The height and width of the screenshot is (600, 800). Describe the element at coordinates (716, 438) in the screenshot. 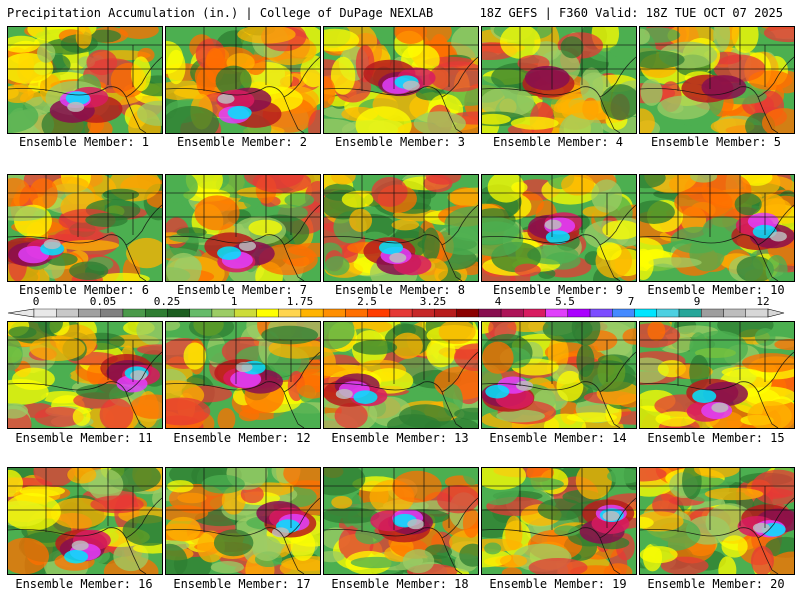

I see `ensemble-member-caption: Ensemble Member: 15` at that location.